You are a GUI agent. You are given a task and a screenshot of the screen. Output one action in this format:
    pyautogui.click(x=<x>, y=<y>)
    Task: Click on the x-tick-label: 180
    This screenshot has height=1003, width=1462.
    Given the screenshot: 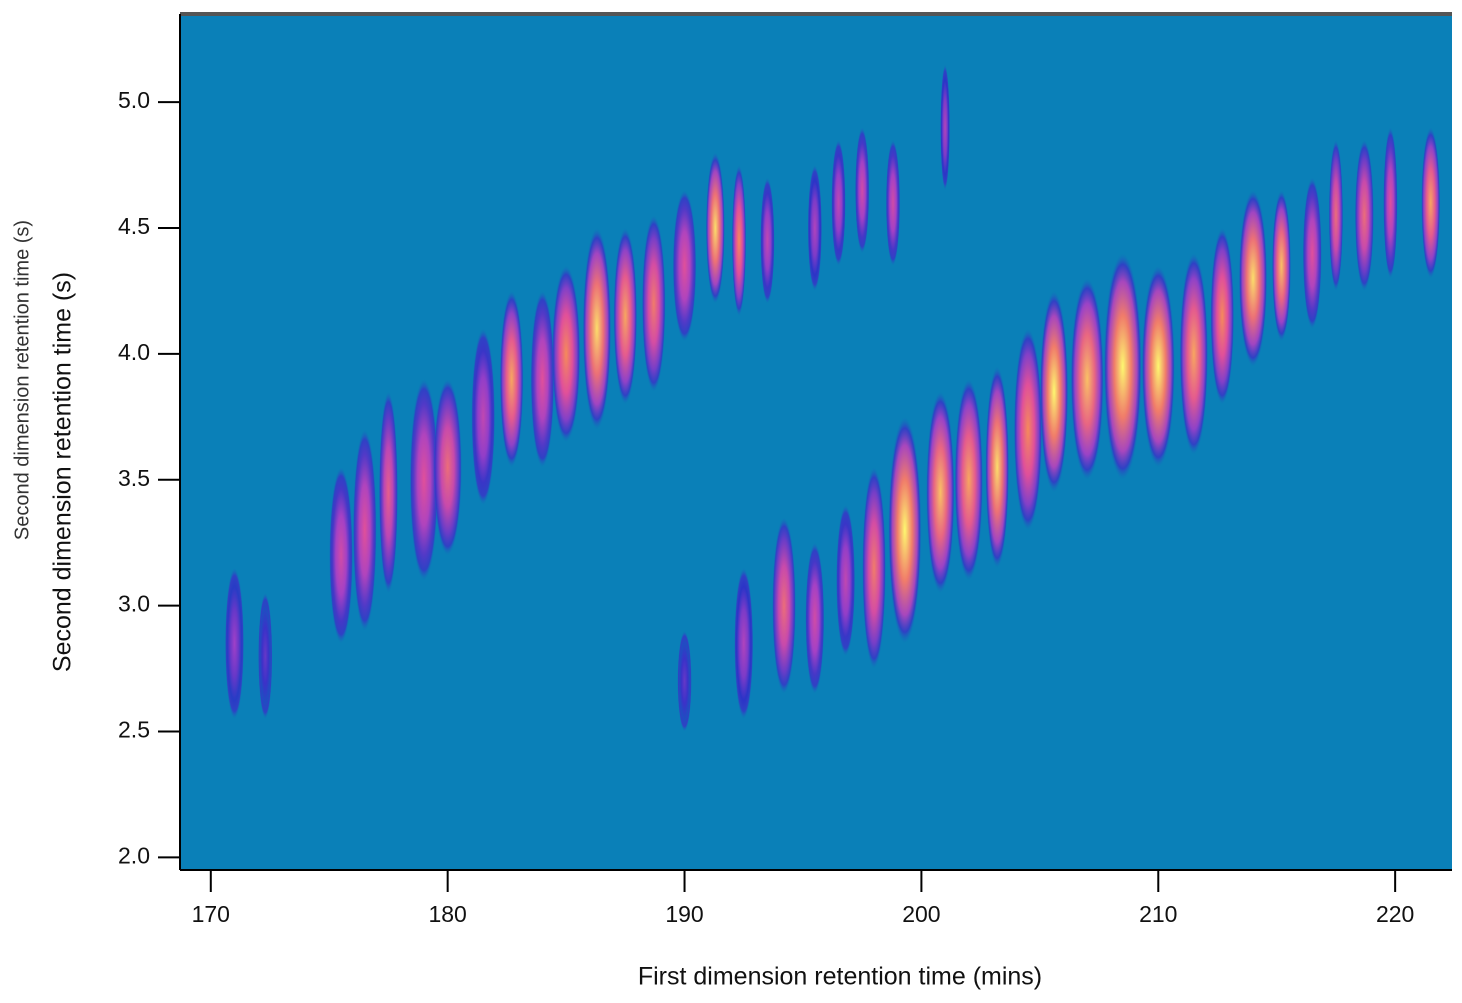 What is the action you would take?
    pyautogui.click(x=447, y=914)
    